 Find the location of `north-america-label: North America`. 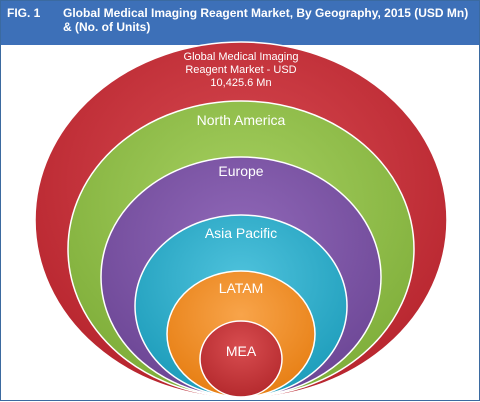

north-america-label: North America is located at coordinates (241, 120).